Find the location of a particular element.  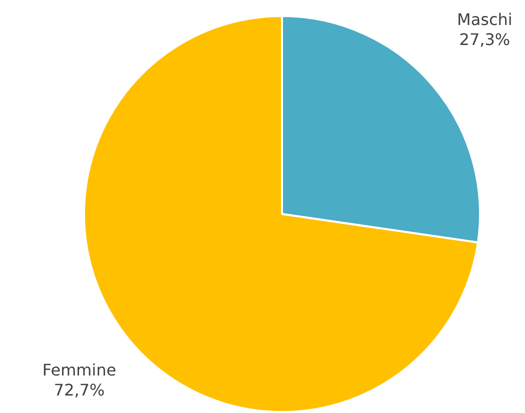

slice-label: Femmine is located at coordinates (79, 370).